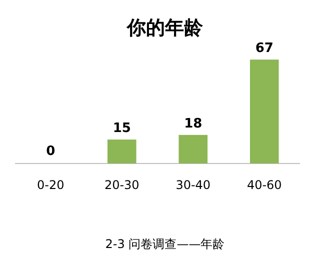 Image resolution: width=334 pixels, height=261 pixels. Describe the element at coordinates (165, 244) in the screenshot. I see `text: 2-3 问卷调查——年龄` at that location.